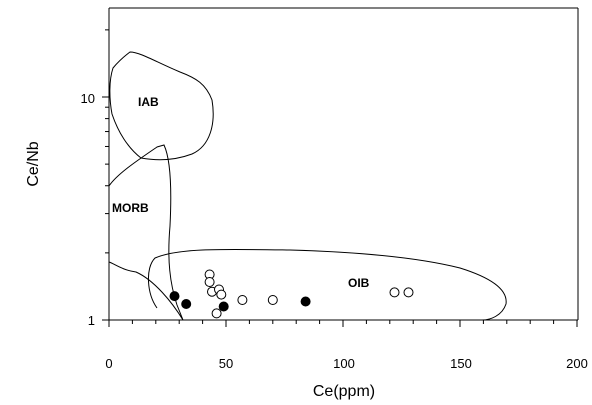  I want to click on field-label-morb: MORB, so click(130, 208).